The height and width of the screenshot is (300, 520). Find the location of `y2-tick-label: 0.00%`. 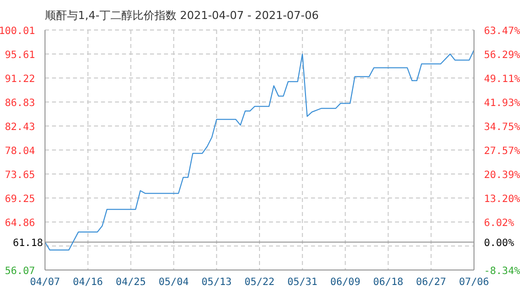

y2-tick-label: 0.00% is located at coordinates (499, 244).